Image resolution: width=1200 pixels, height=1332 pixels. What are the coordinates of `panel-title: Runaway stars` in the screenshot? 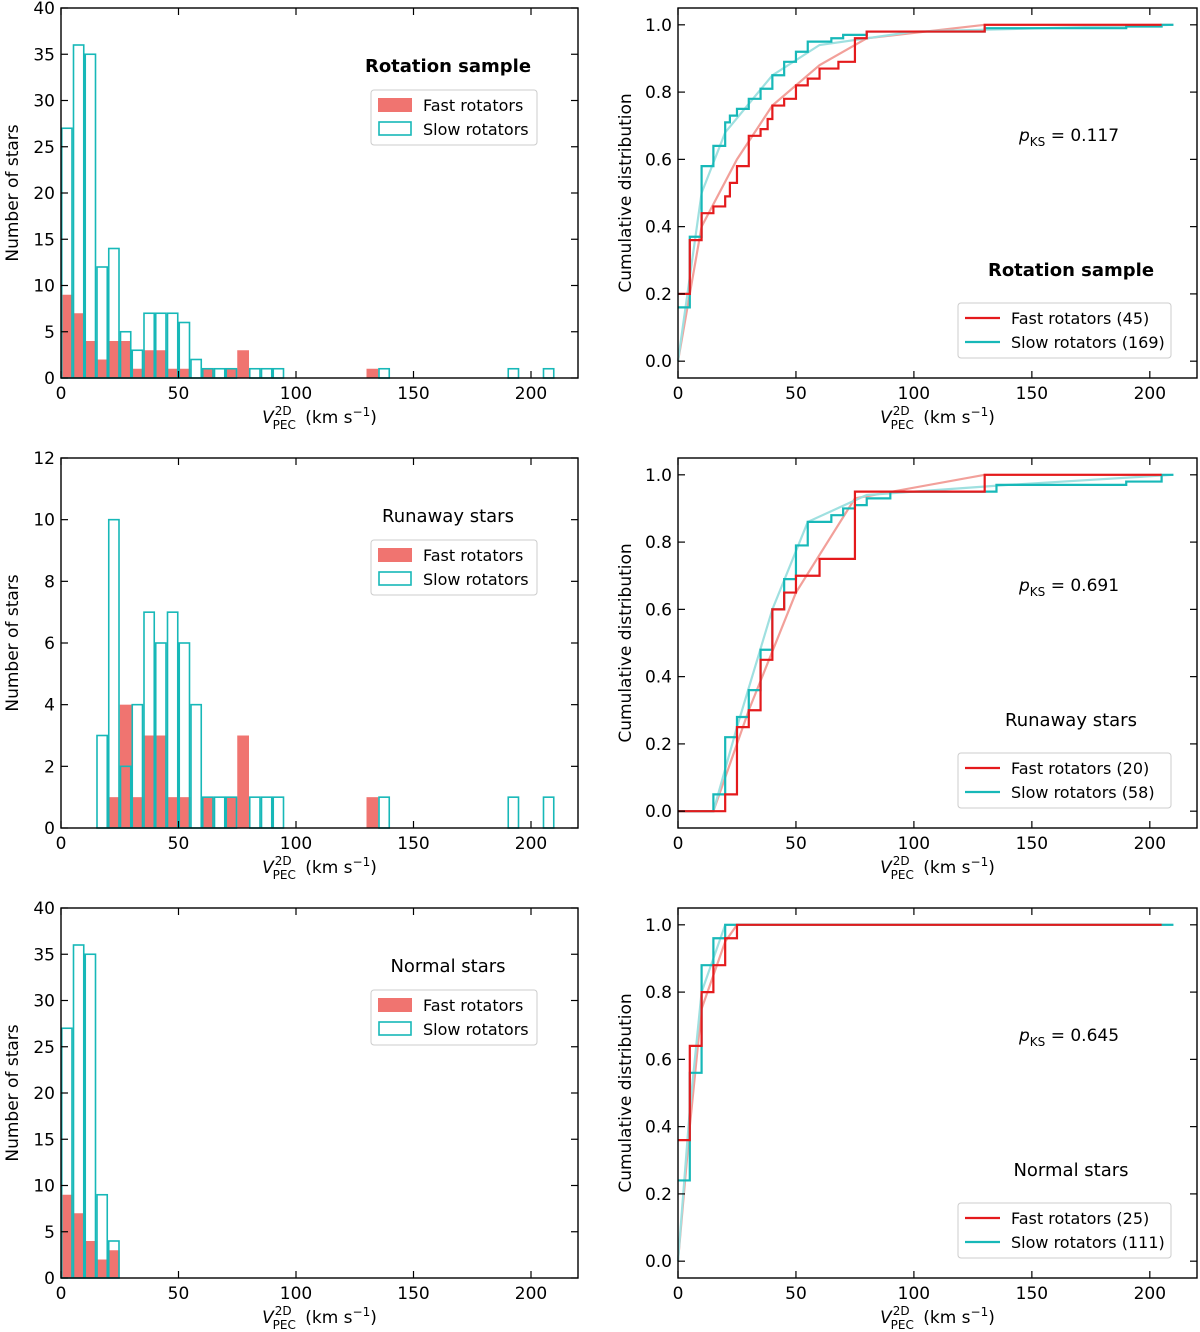 It's located at (1071, 720).